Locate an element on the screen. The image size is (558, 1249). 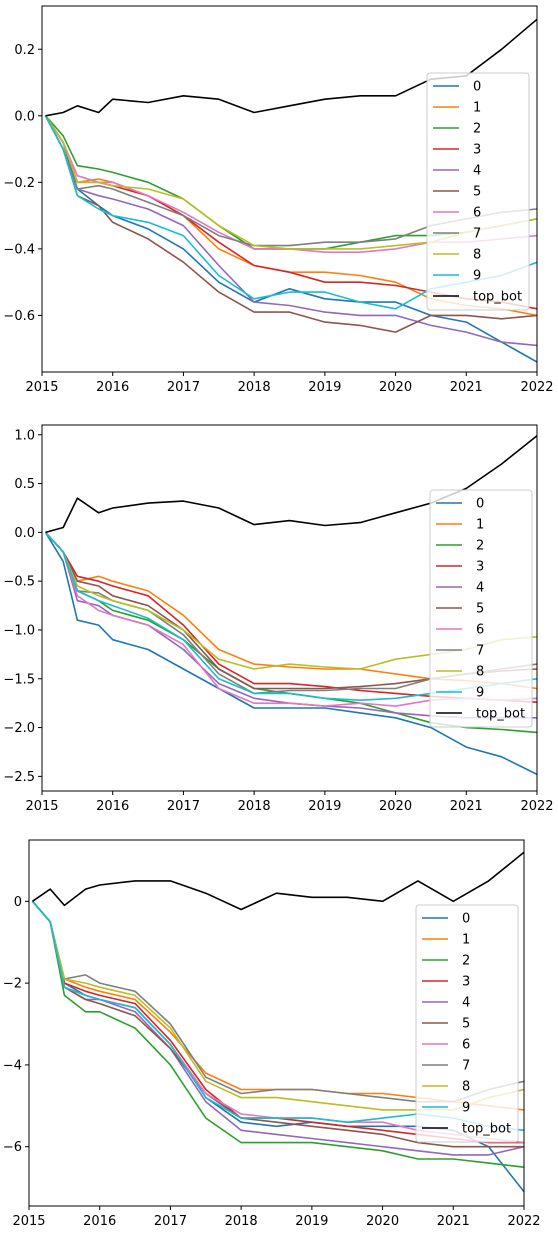
y-tick-label: −2 is located at coordinates (12, 984).